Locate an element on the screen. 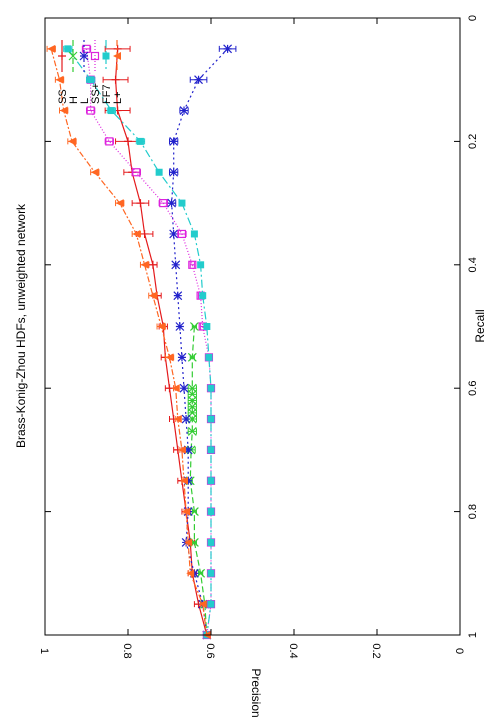  x-tick-label: 0.6 is located at coordinates (473, 388).